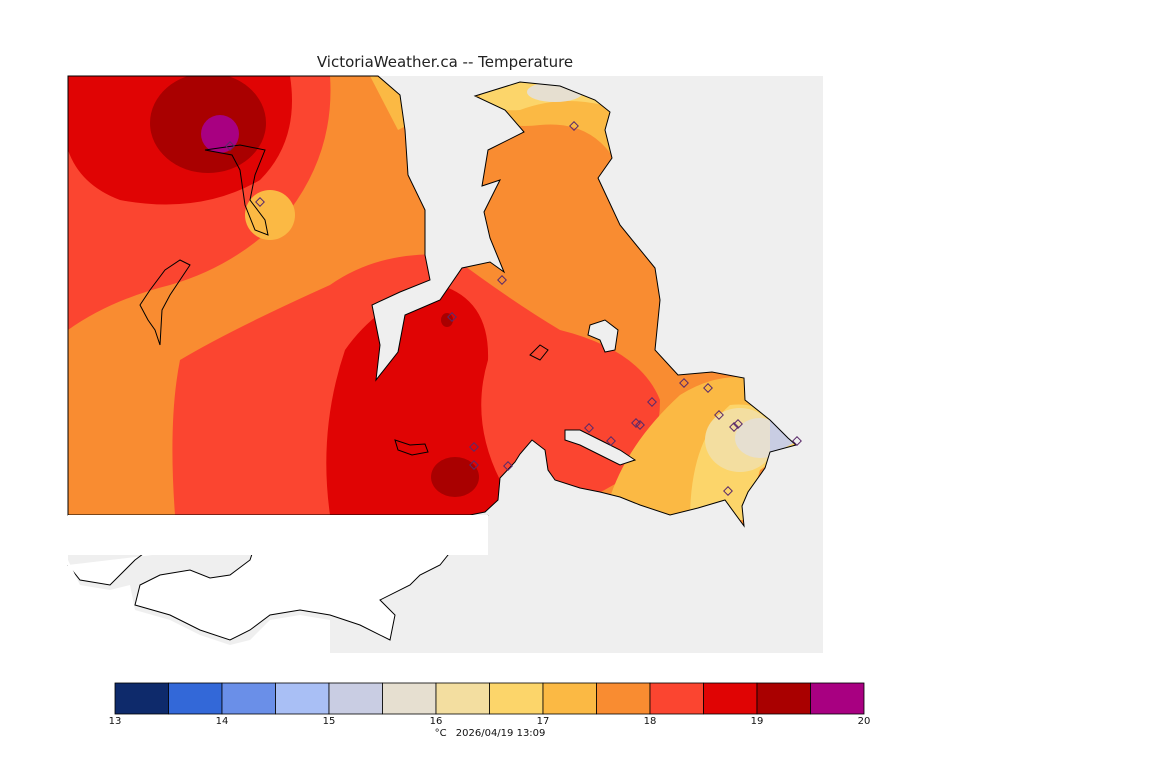  What do you see at coordinates (236, 190) in the screenshot?
I see `island-north` at bounding box center [236, 190].